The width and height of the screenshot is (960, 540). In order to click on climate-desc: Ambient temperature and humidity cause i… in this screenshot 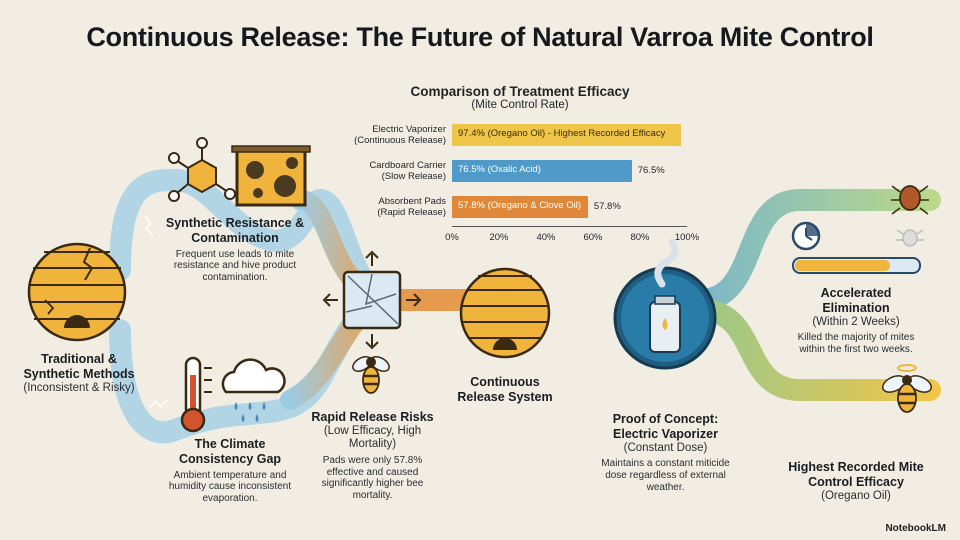, I will do `click(230, 487)`.